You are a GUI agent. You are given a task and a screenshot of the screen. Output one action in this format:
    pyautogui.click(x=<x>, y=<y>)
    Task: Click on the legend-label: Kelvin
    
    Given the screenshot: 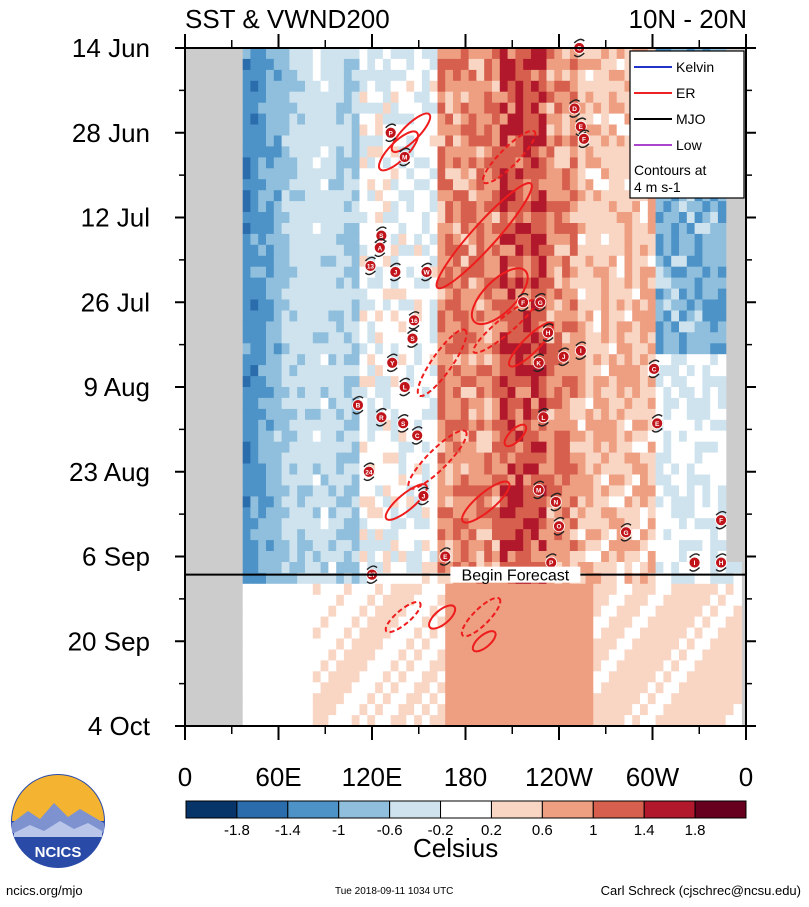 What is the action you would take?
    pyautogui.click(x=695, y=67)
    